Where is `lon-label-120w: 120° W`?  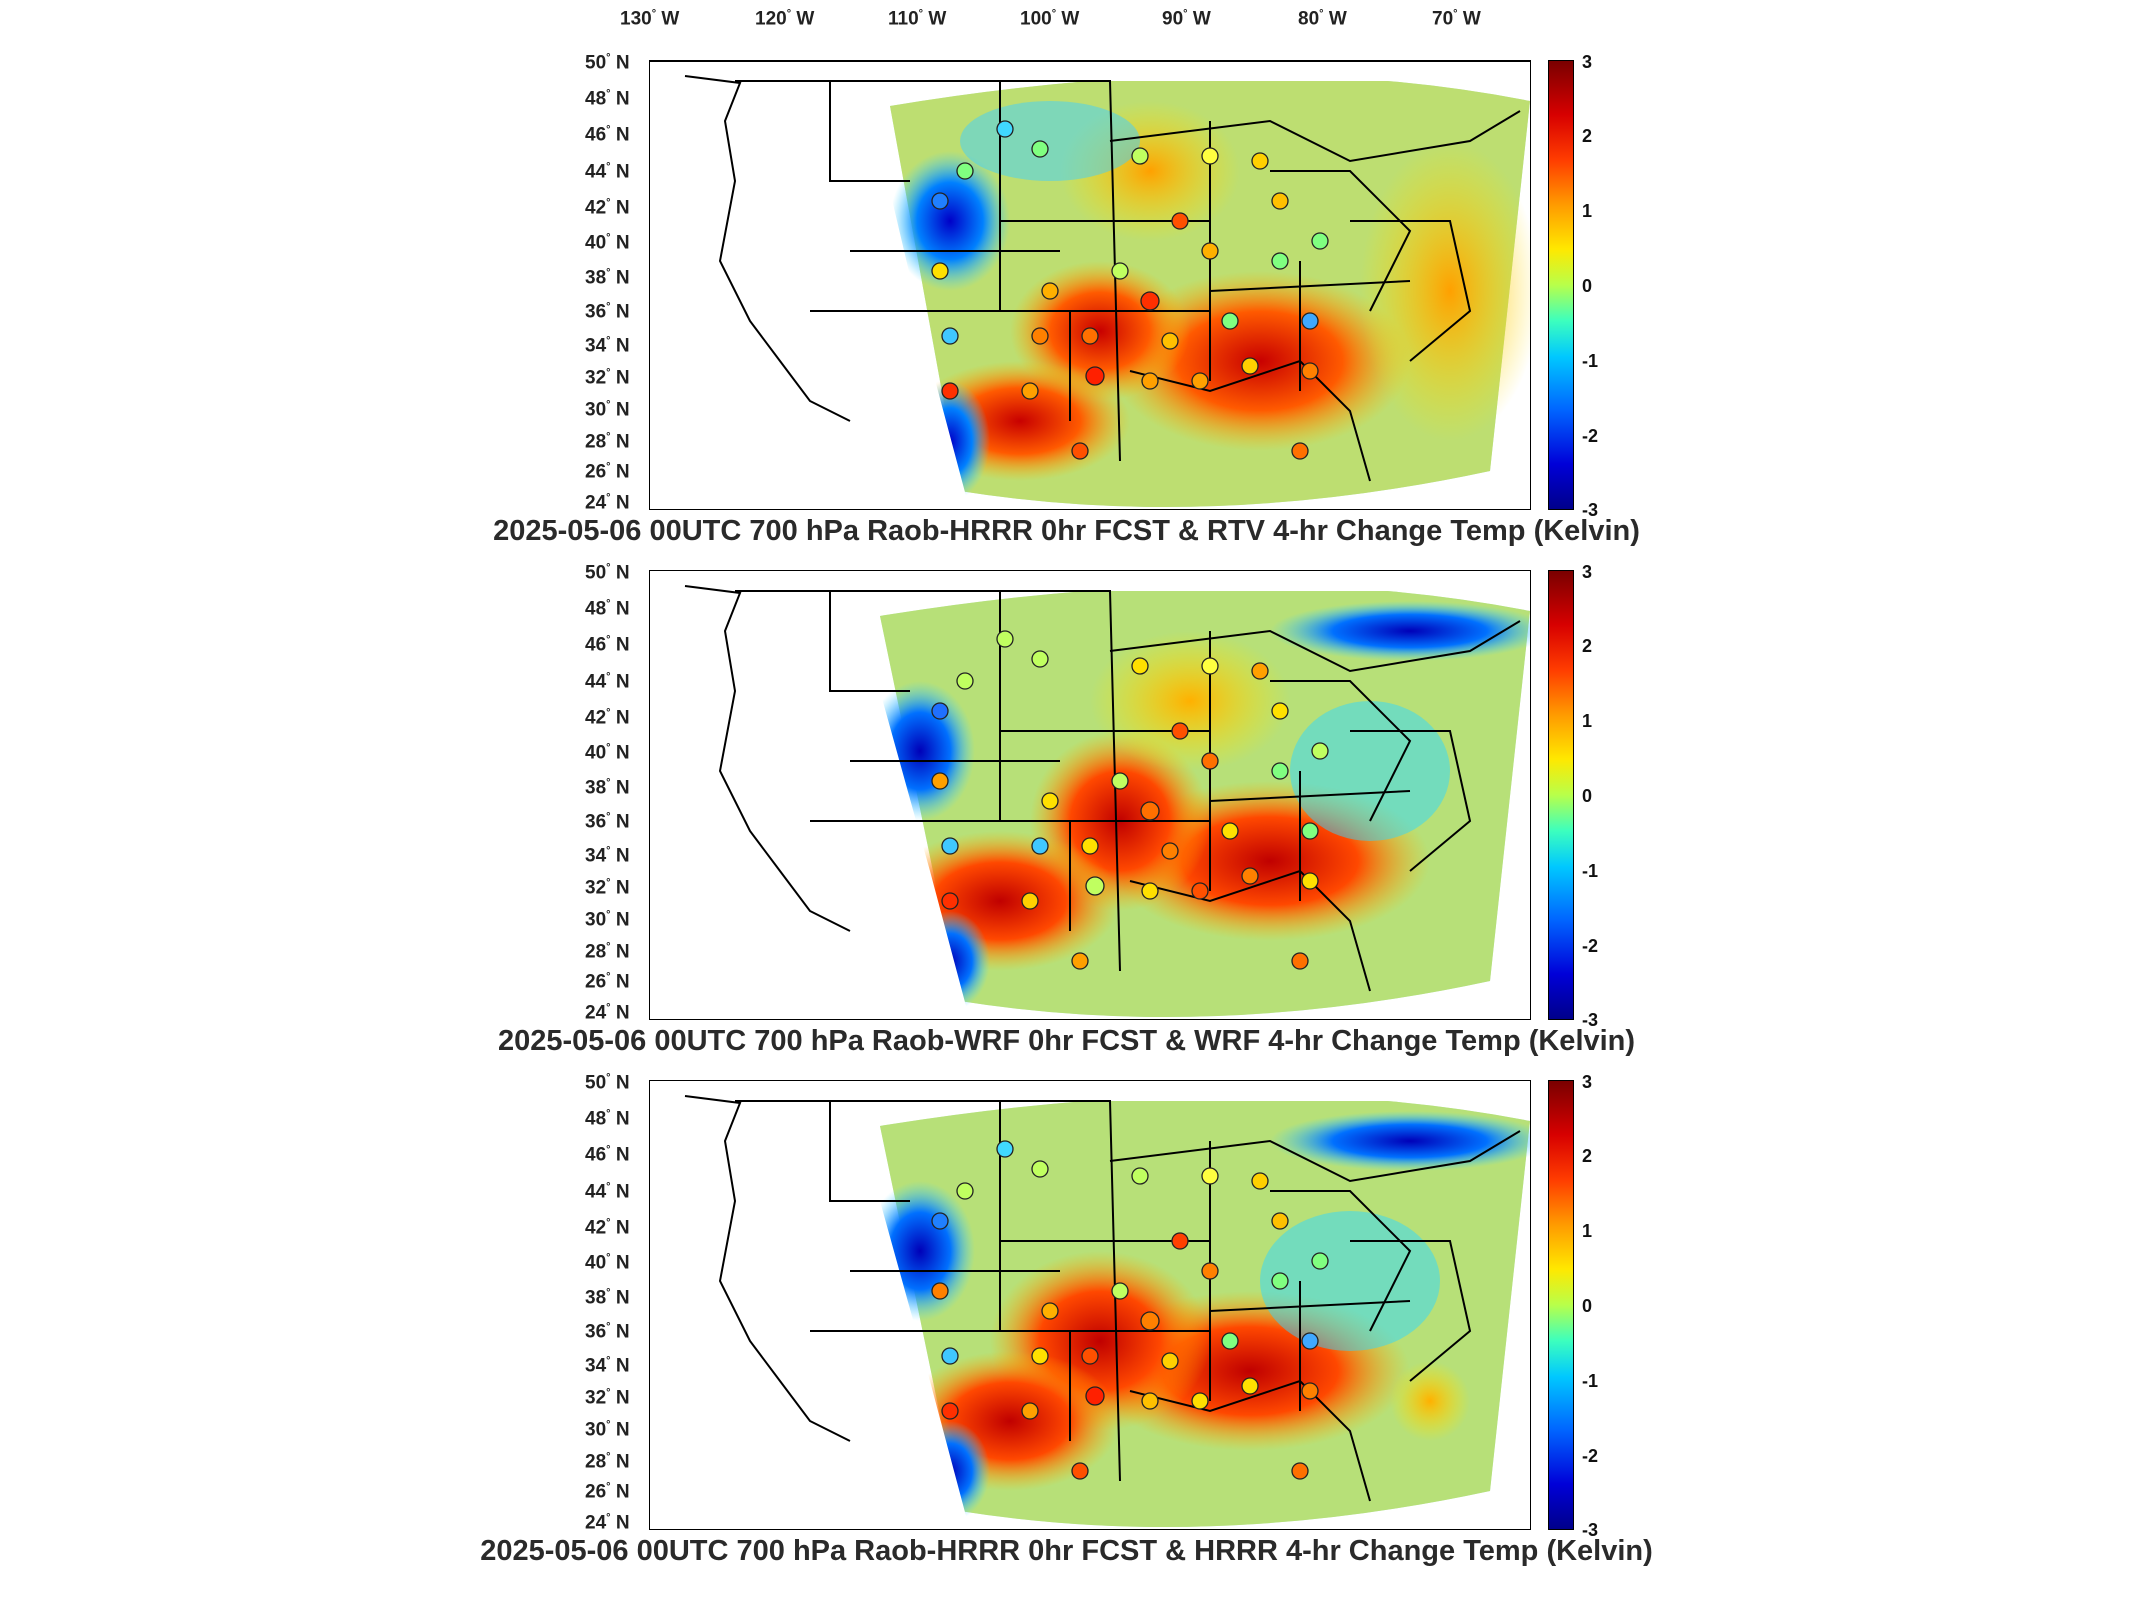
lon-label-120w: 120° W is located at coordinates (785, 19).